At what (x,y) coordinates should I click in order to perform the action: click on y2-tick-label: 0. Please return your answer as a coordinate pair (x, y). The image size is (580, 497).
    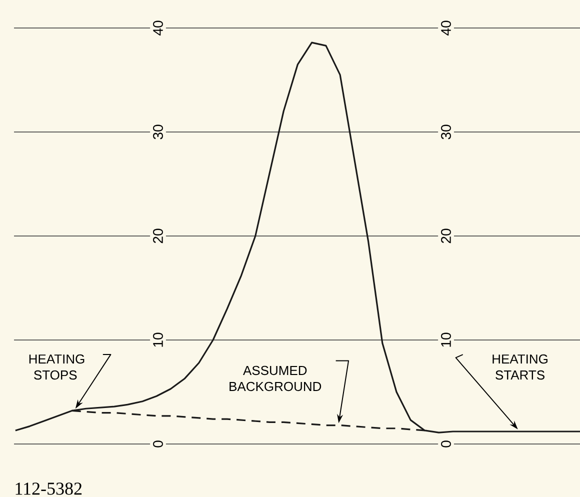
    Looking at the image, I should click on (446, 444).